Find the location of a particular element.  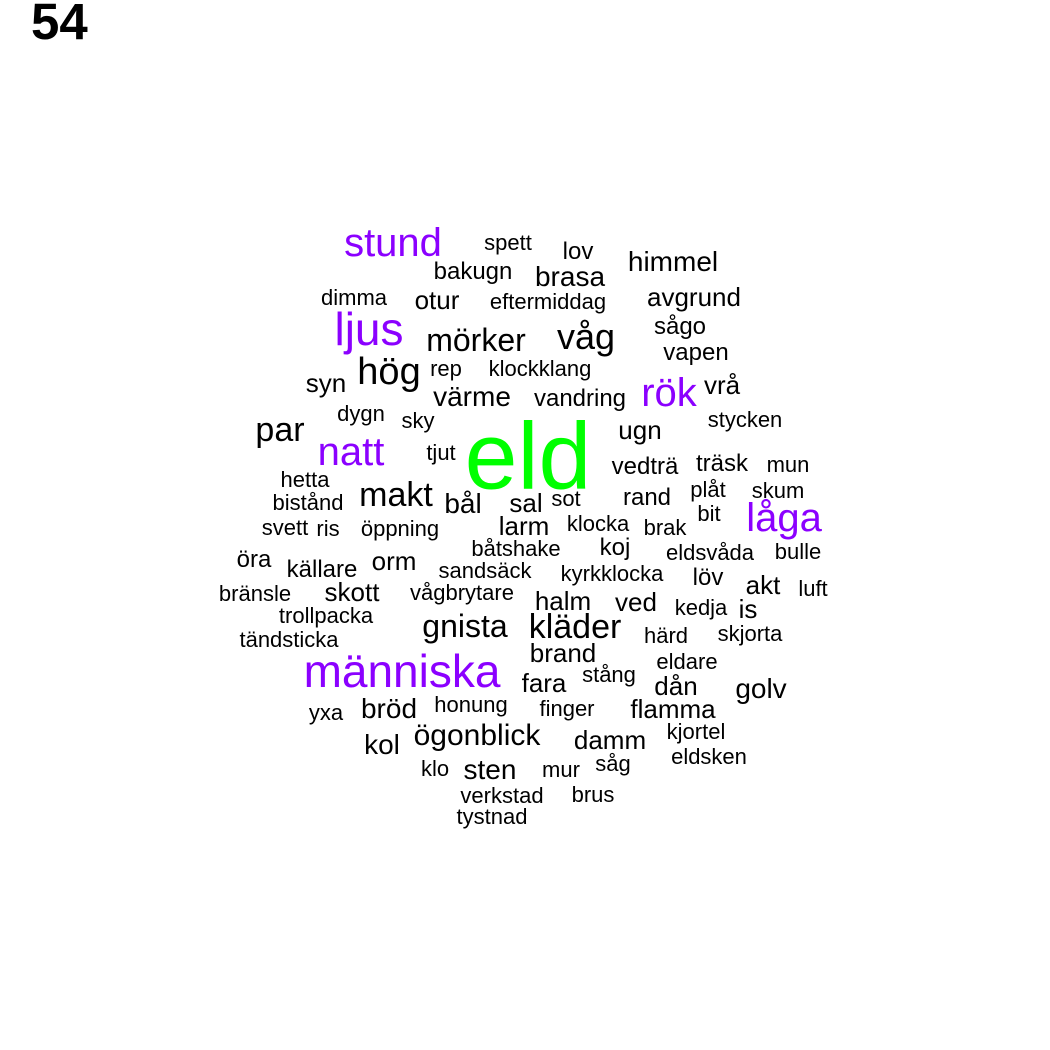

word-yxa: yxa is located at coordinates (326, 712).